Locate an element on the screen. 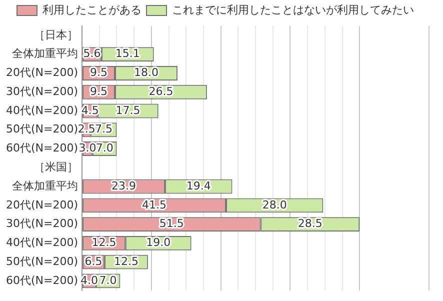 The height and width of the screenshot is (301, 443). data-label: 5.6 is located at coordinates (92, 53).